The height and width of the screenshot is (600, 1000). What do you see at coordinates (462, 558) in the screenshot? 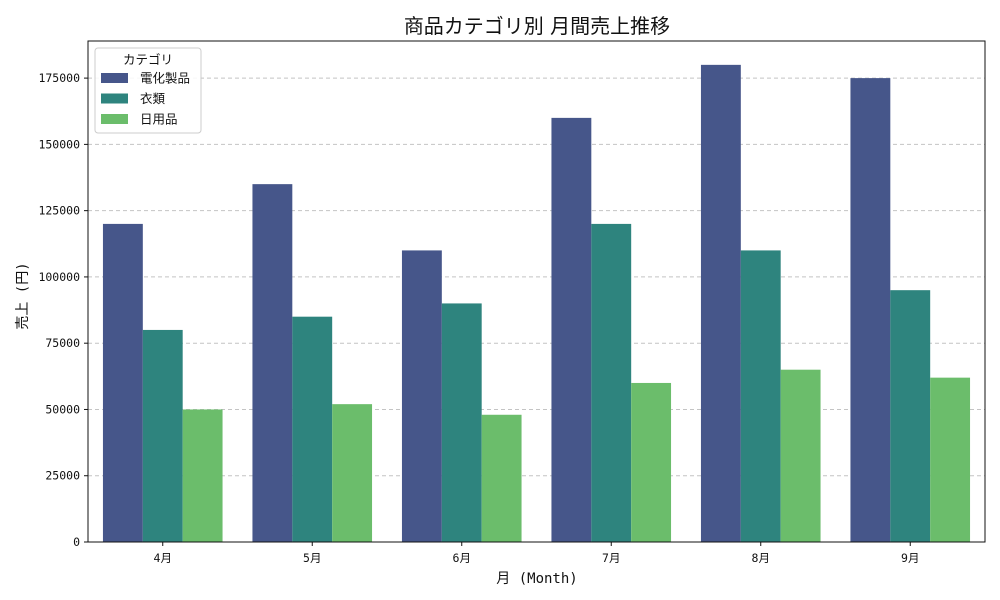
I see `x-tick-label: 6月` at bounding box center [462, 558].